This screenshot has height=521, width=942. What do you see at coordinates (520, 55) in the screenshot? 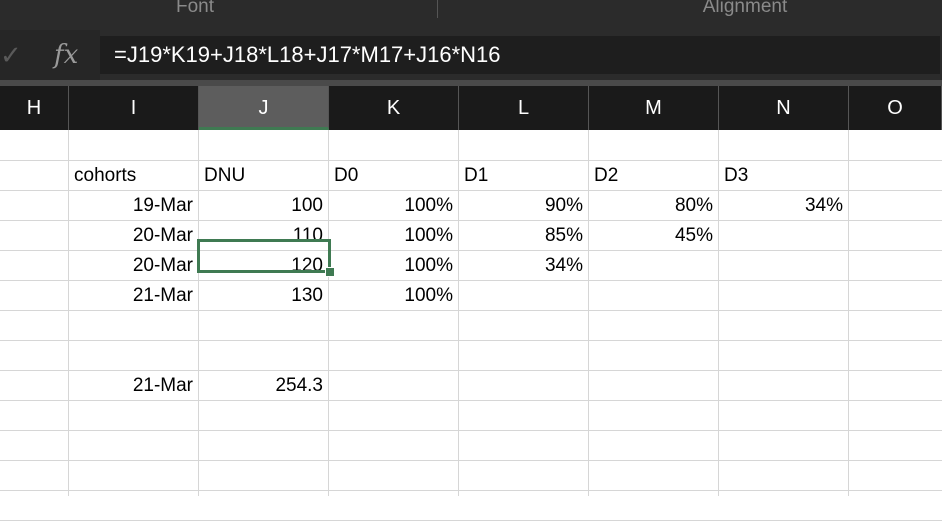
I see `formula-input: =J19*K19+J18*L18+J17*M17+J16*N16` at bounding box center [520, 55].